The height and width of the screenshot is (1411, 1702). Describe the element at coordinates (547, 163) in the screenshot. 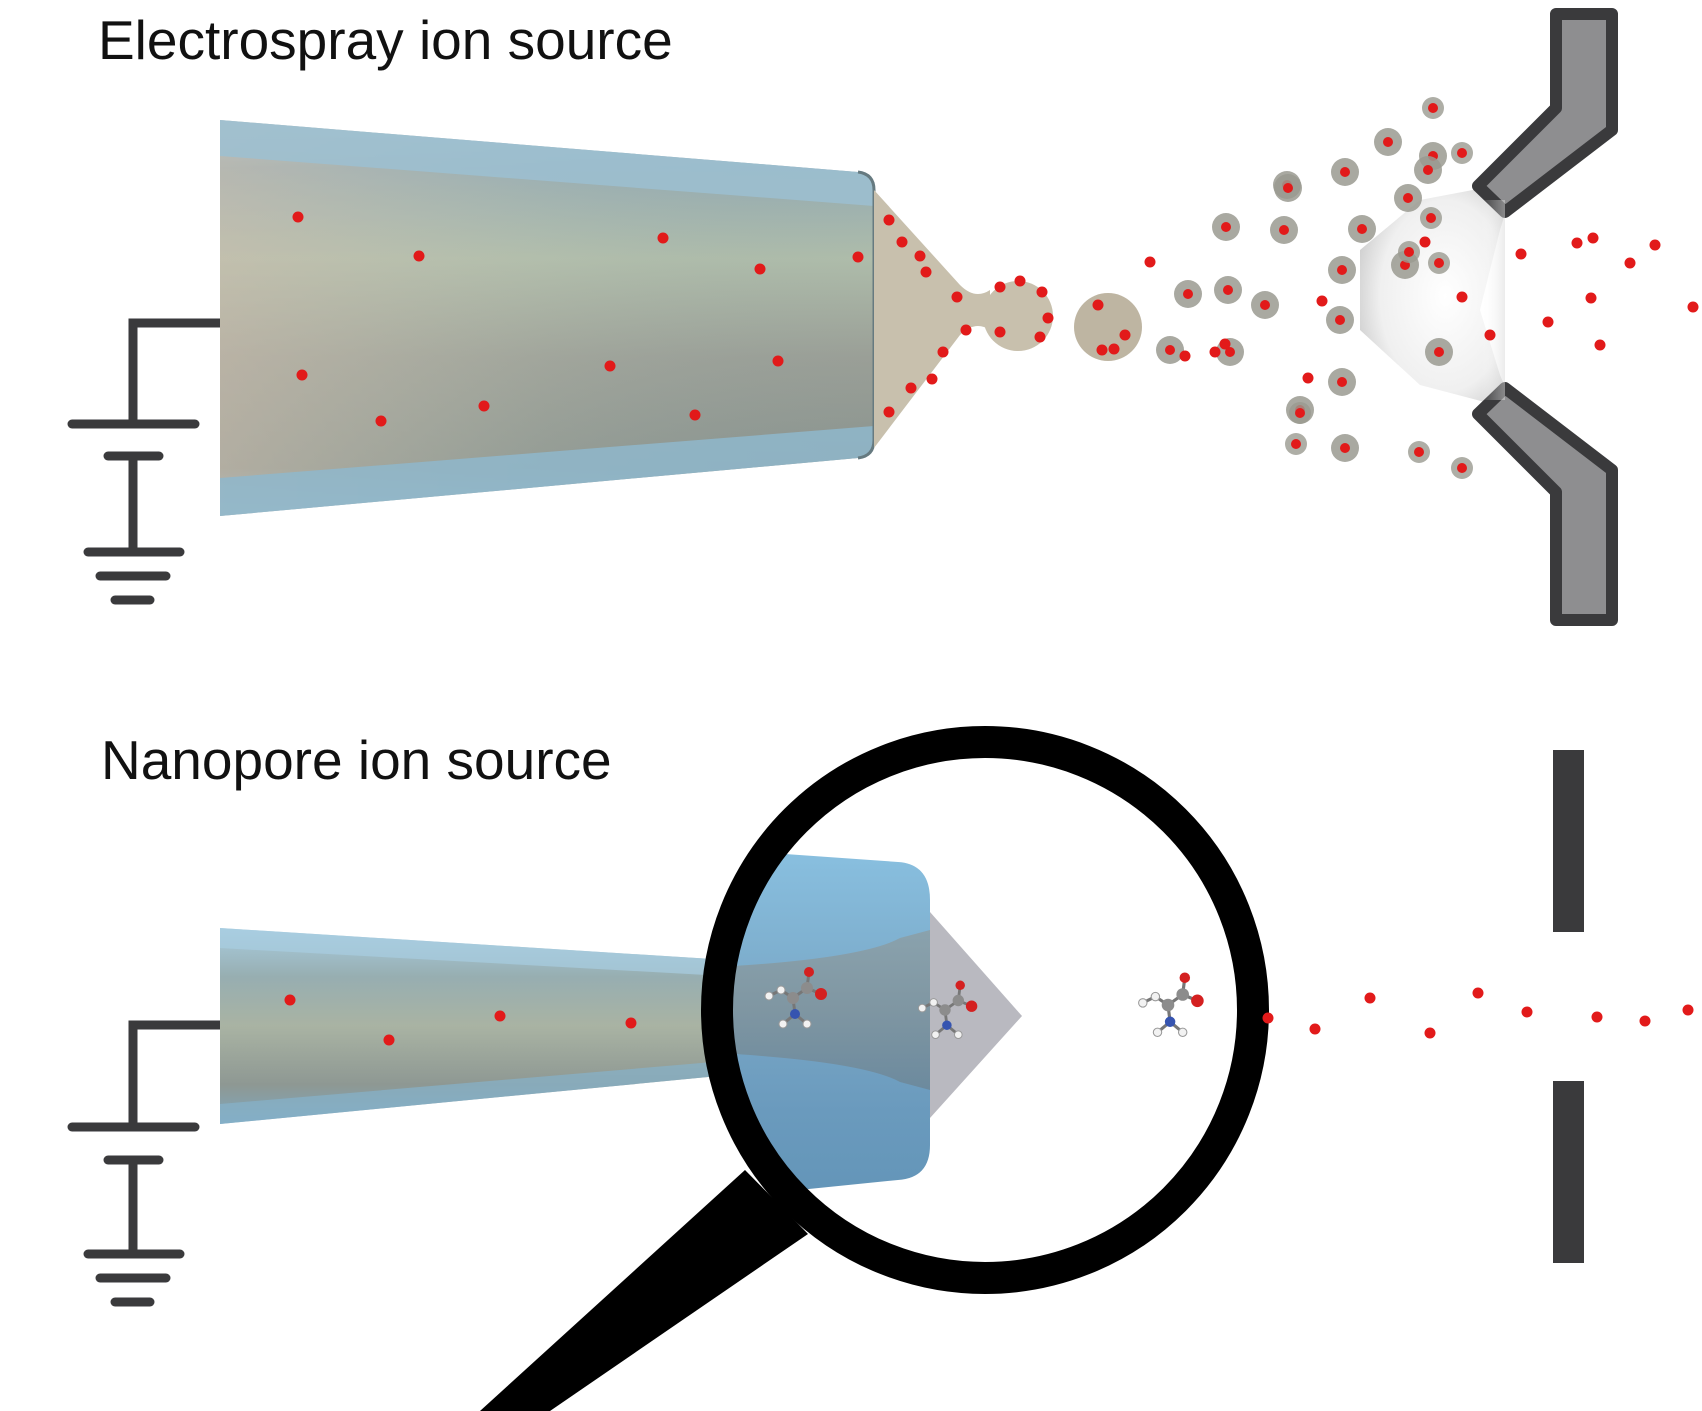

I see `capillary-rim-top` at that location.